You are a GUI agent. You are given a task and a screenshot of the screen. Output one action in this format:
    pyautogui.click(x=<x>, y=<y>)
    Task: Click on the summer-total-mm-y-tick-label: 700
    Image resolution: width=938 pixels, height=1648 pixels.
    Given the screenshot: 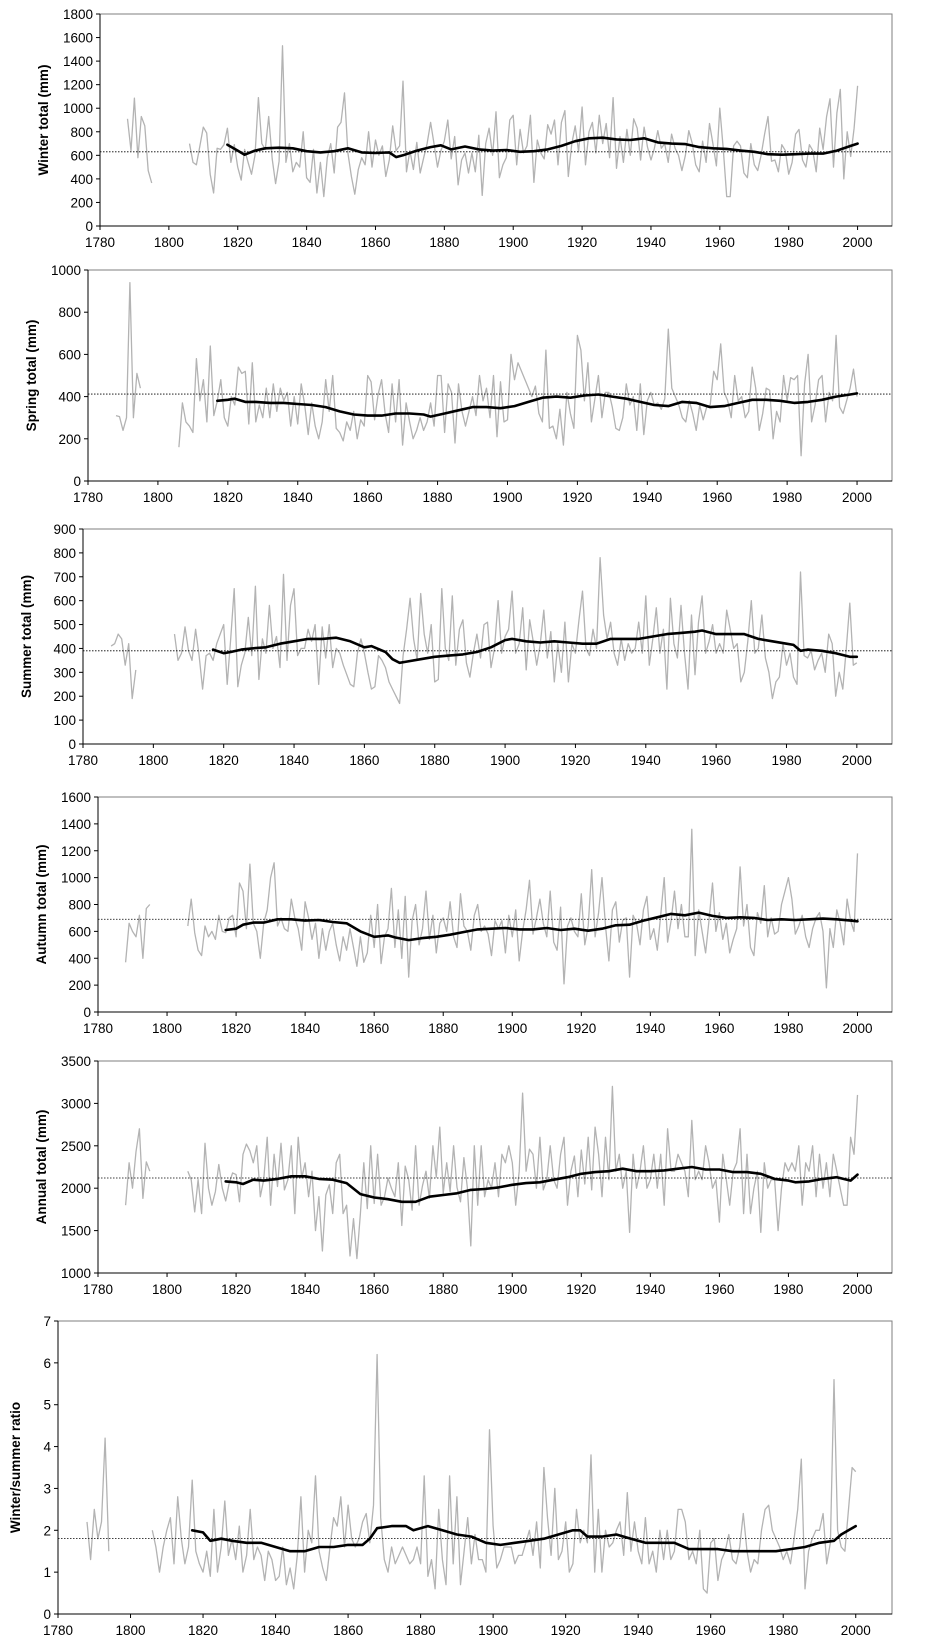 What is the action you would take?
    pyautogui.click(x=64, y=577)
    